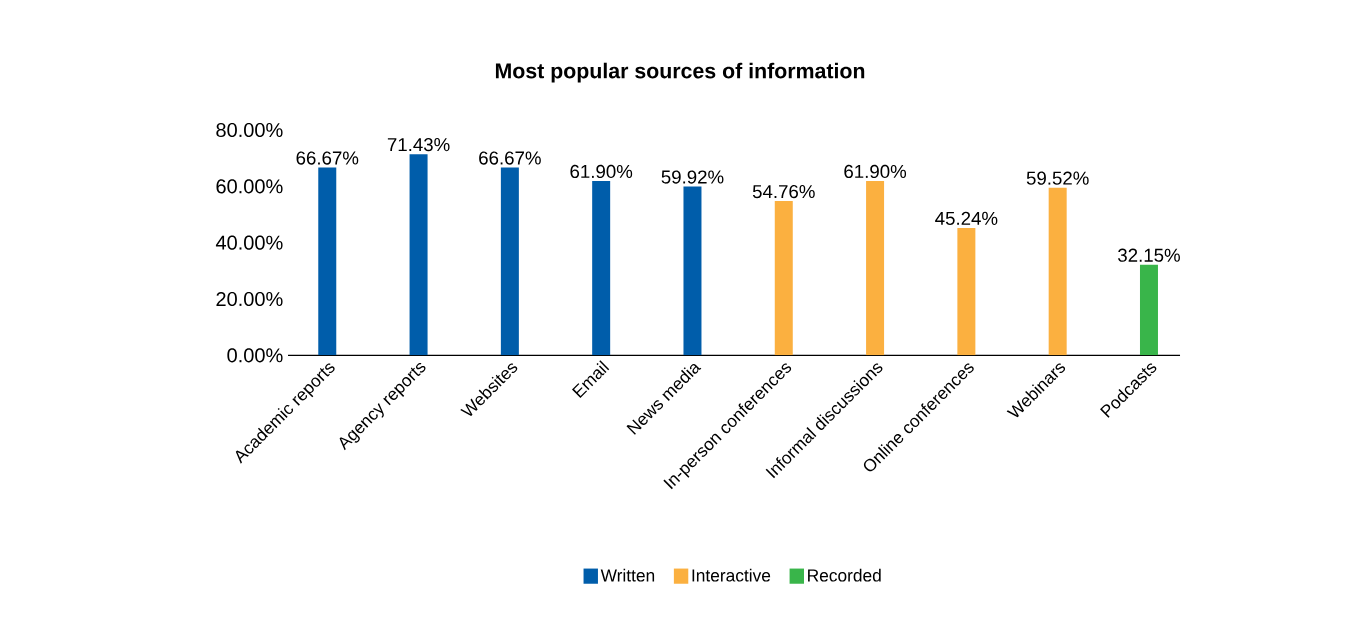 Image resolution: width=1351 pixels, height=626 pixels. I want to click on data-label: 54.76%, so click(783, 191).